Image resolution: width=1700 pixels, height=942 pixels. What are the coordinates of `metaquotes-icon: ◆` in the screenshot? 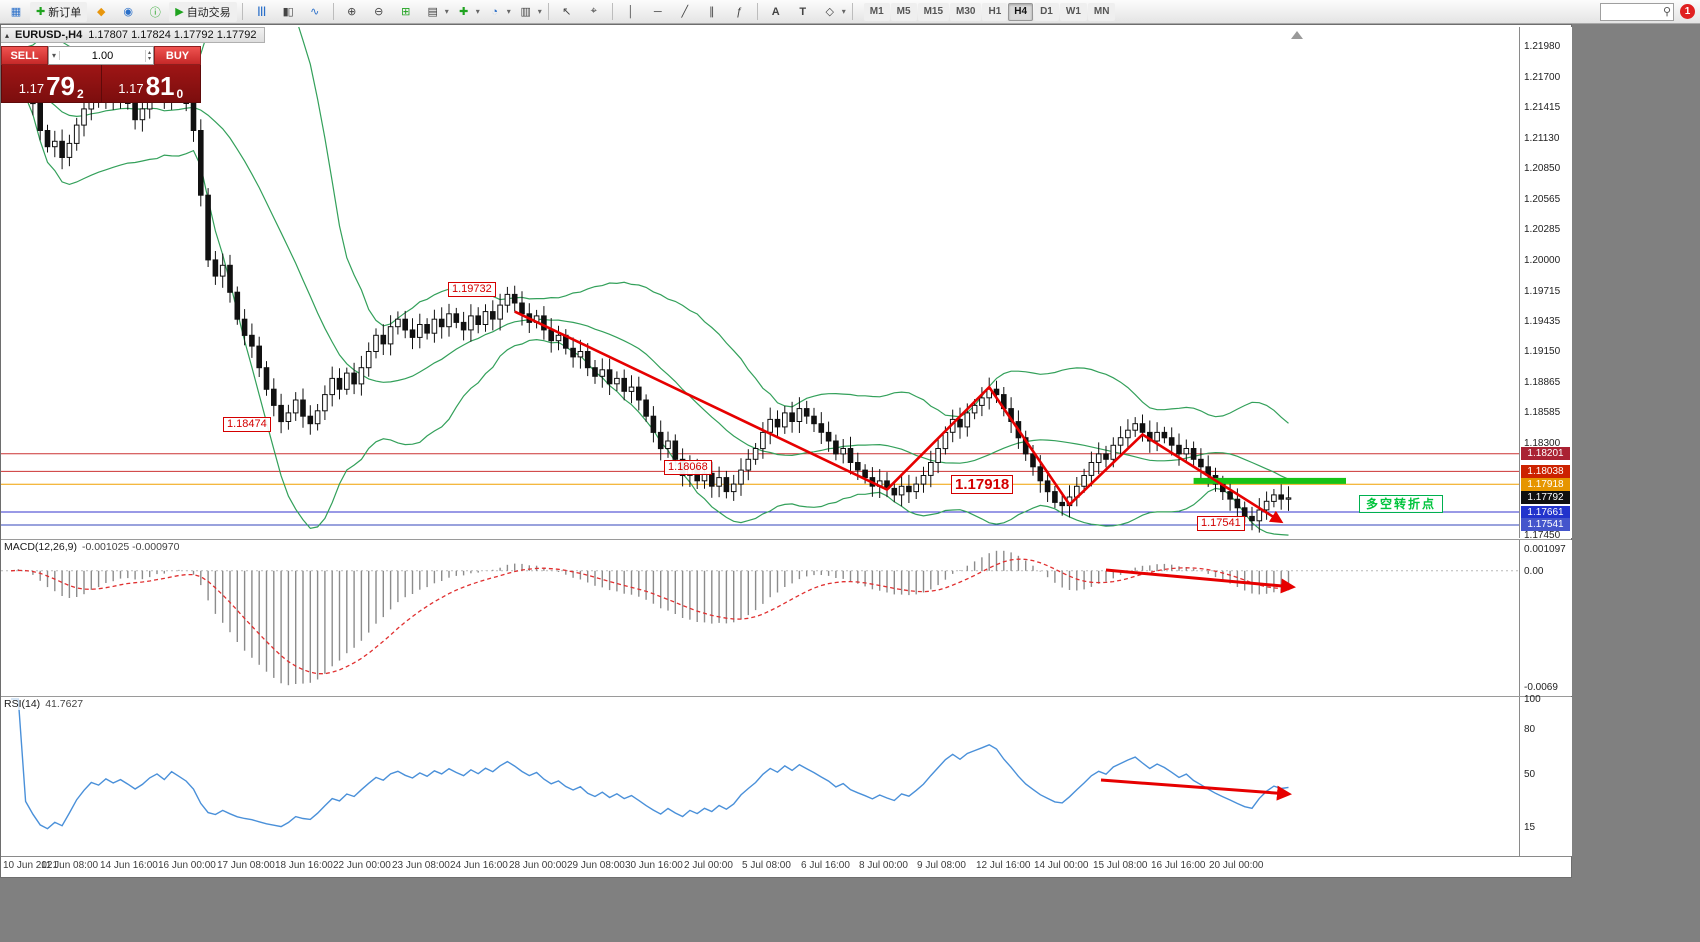 It's located at (101, 12).